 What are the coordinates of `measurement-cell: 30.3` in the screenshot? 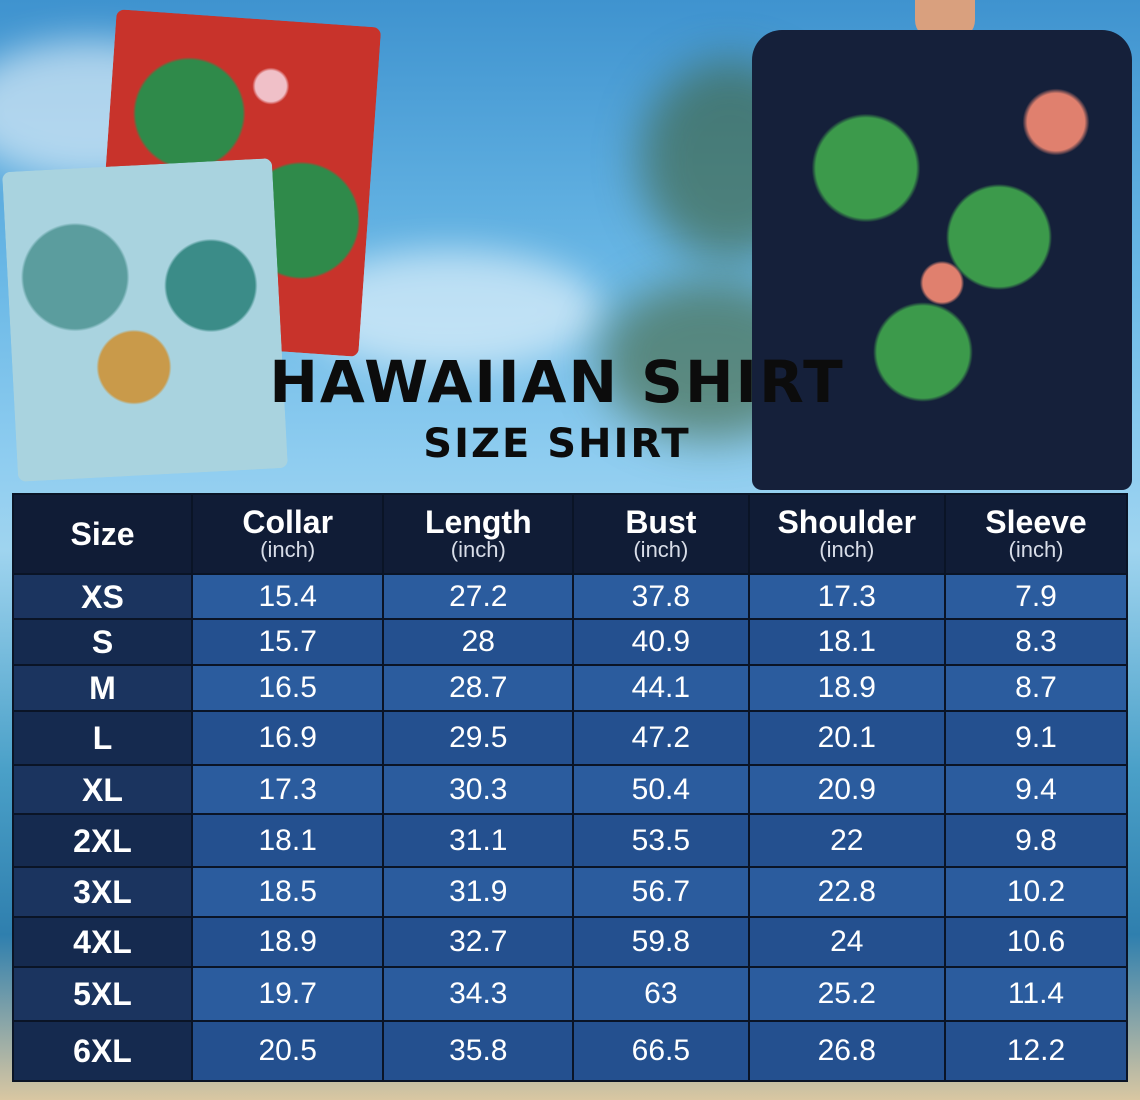 It's located at (478, 789).